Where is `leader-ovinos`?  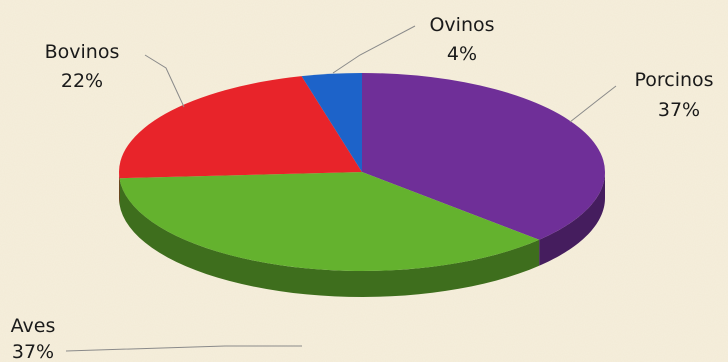 leader-ovinos is located at coordinates (374, 49).